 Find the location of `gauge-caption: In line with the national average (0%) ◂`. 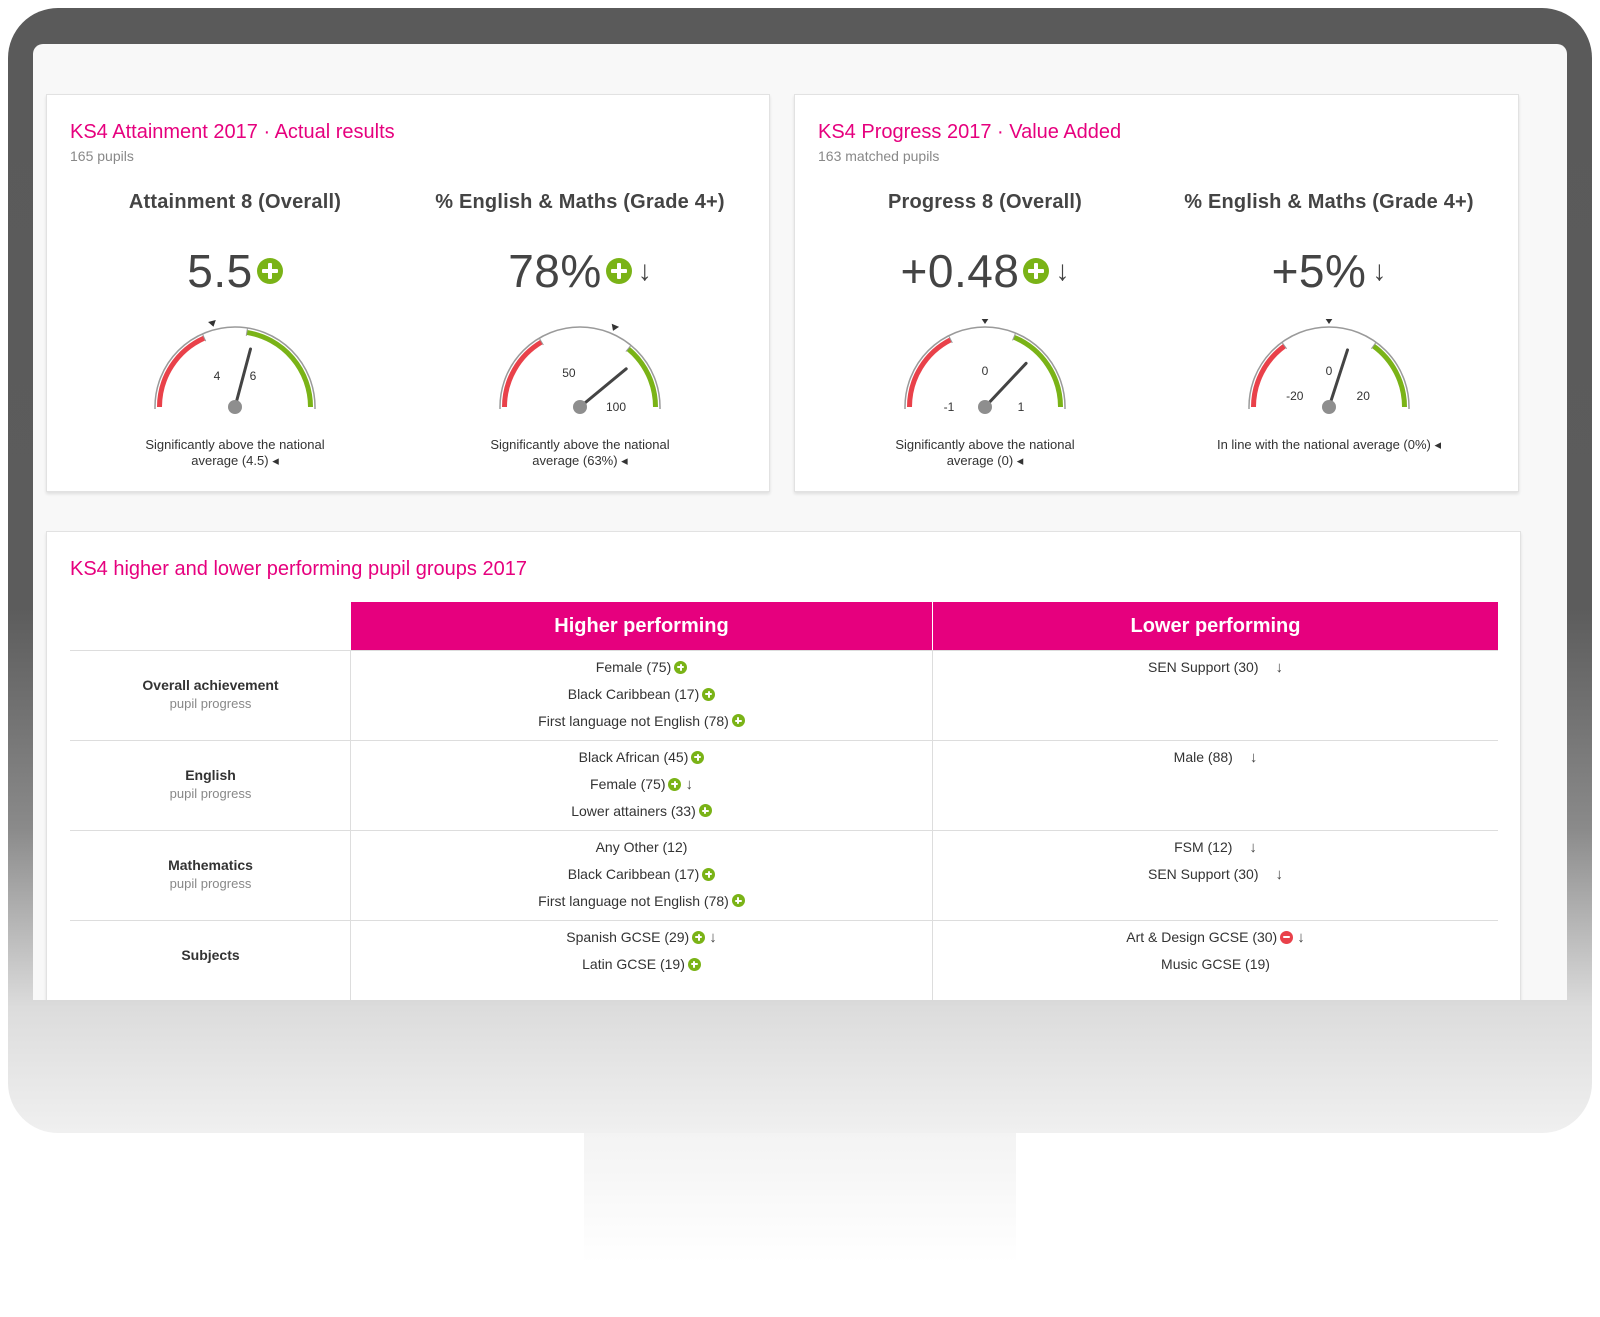

gauge-caption: In line with the national average (0%) ◂ is located at coordinates (1329, 445).